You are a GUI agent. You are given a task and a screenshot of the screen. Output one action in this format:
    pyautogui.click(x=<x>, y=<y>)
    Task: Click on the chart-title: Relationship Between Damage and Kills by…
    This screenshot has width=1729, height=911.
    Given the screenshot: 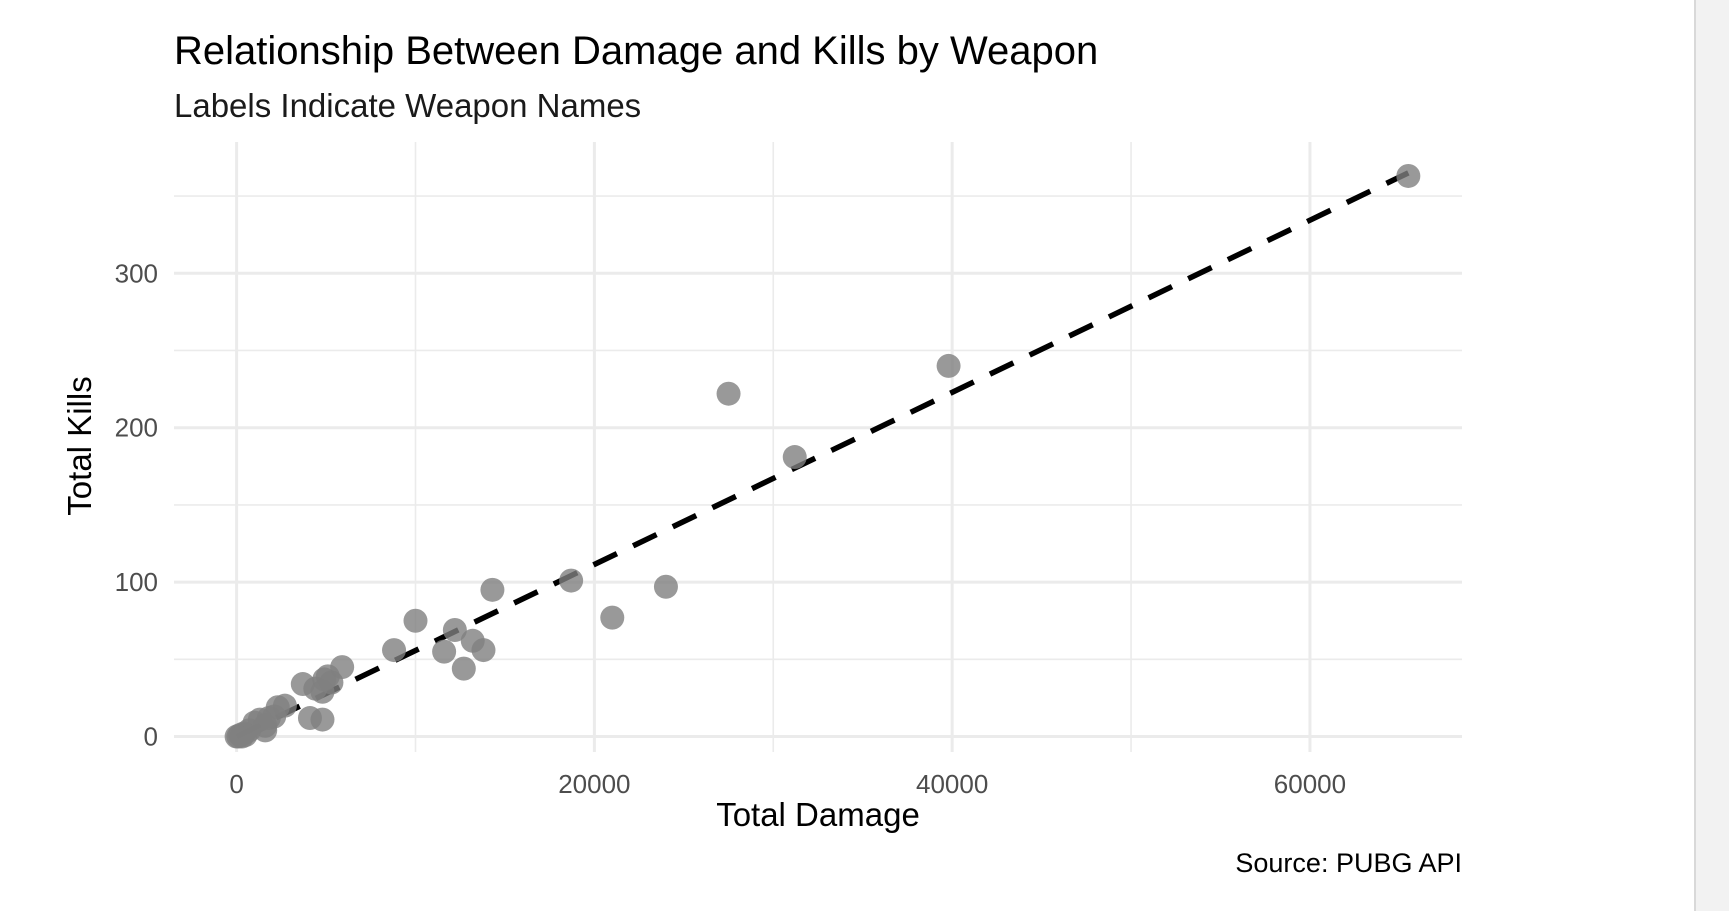 What is the action you would take?
    pyautogui.click(x=636, y=51)
    